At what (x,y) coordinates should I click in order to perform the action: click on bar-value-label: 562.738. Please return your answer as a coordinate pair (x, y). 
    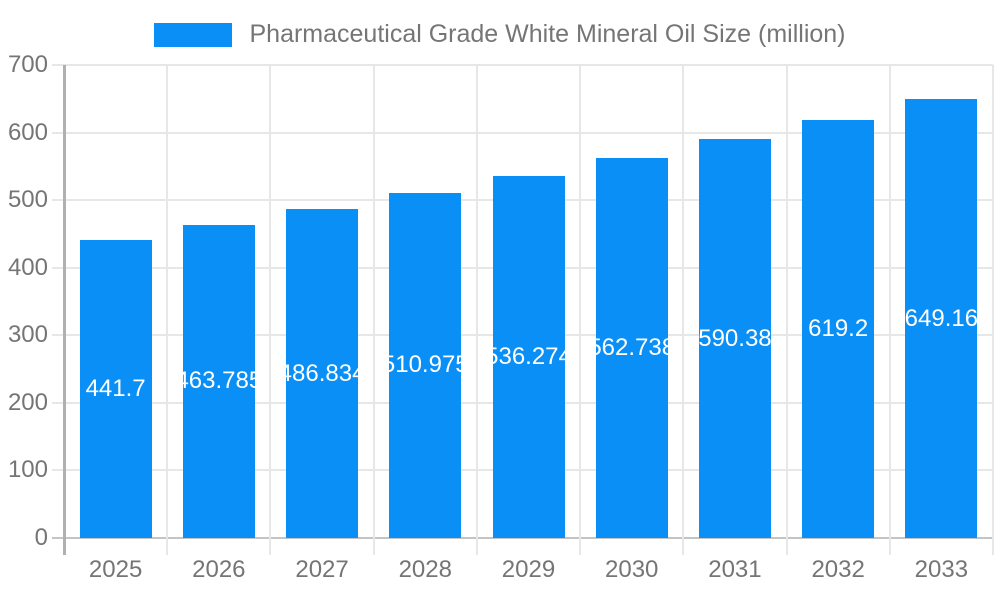
    Looking at the image, I should click on (632, 347).